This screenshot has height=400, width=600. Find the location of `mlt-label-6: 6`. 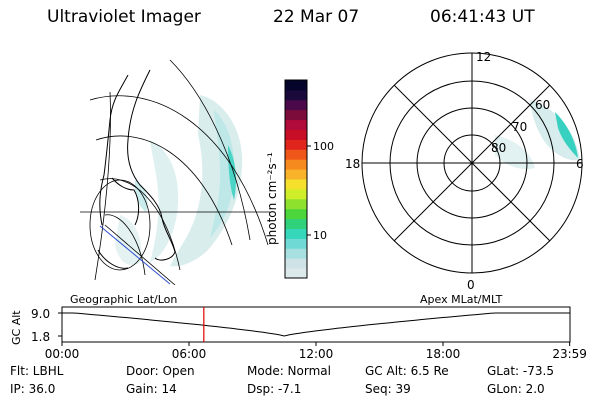

mlt-label-6: 6 is located at coordinates (580, 164).